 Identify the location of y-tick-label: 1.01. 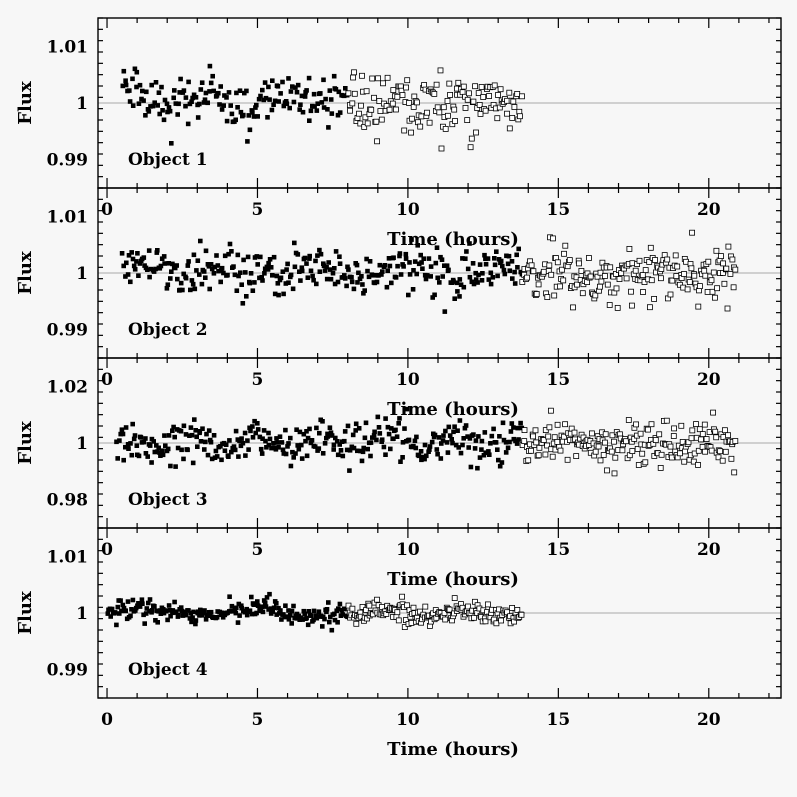
(67, 47).